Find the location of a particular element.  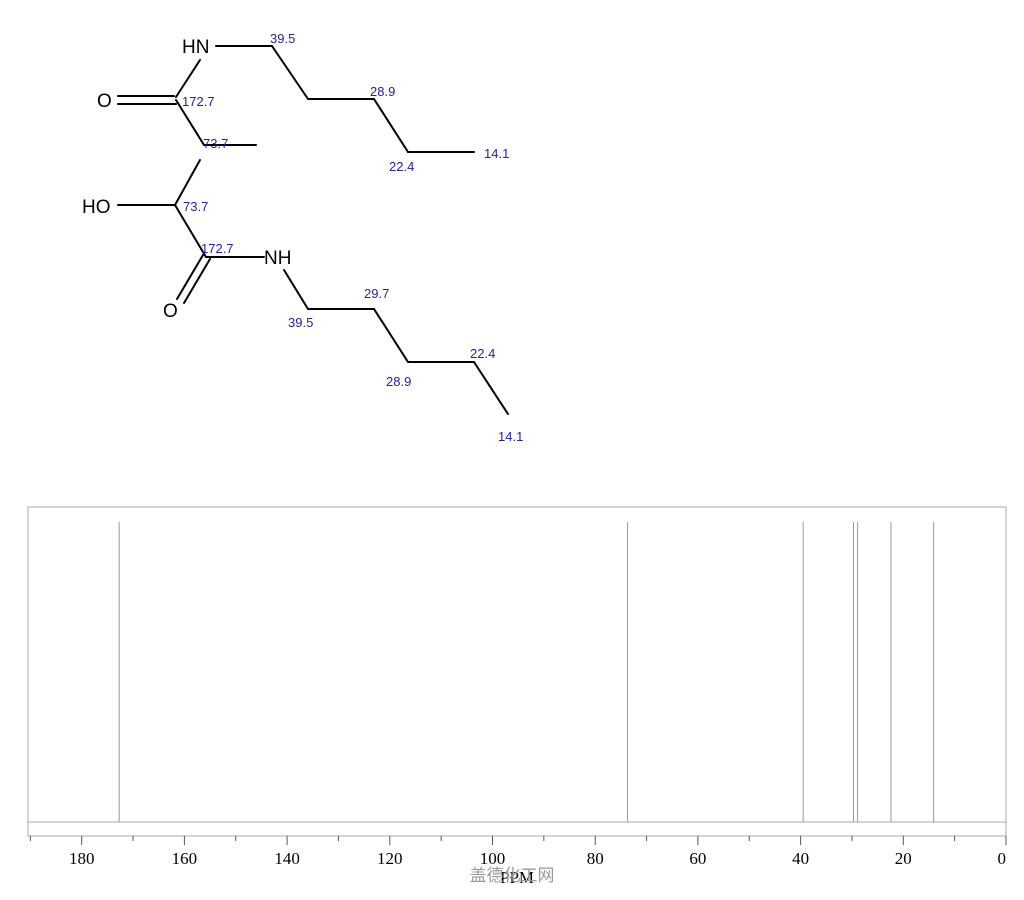

watermark: 盖德化工网 is located at coordinates (512, 876).